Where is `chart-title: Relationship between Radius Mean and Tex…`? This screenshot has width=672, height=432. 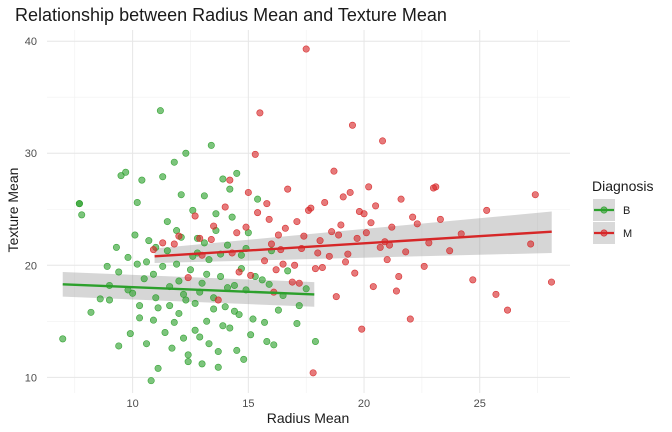
chart-title: Relationship between Radius Mean and Tex… is located at coordinates (231, 15).